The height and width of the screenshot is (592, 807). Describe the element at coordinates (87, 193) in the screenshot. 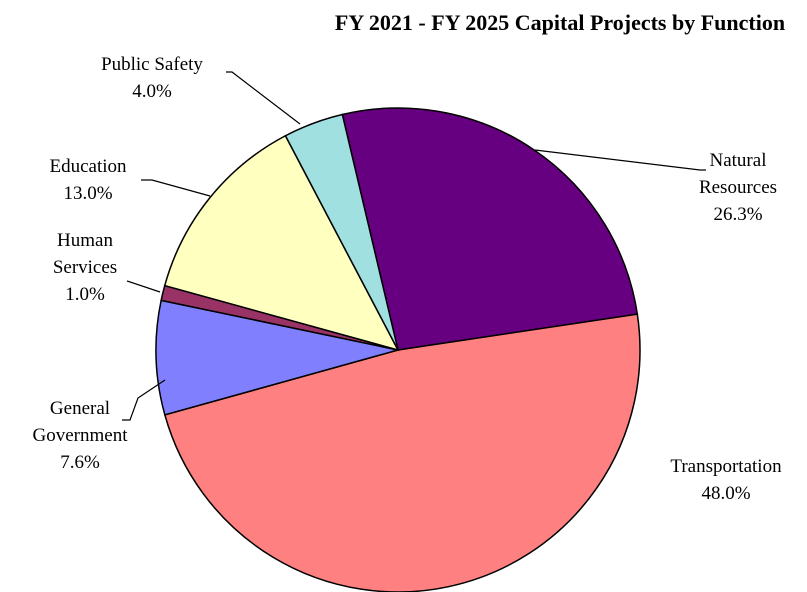

I see `value-label: 13.0%` at that location.